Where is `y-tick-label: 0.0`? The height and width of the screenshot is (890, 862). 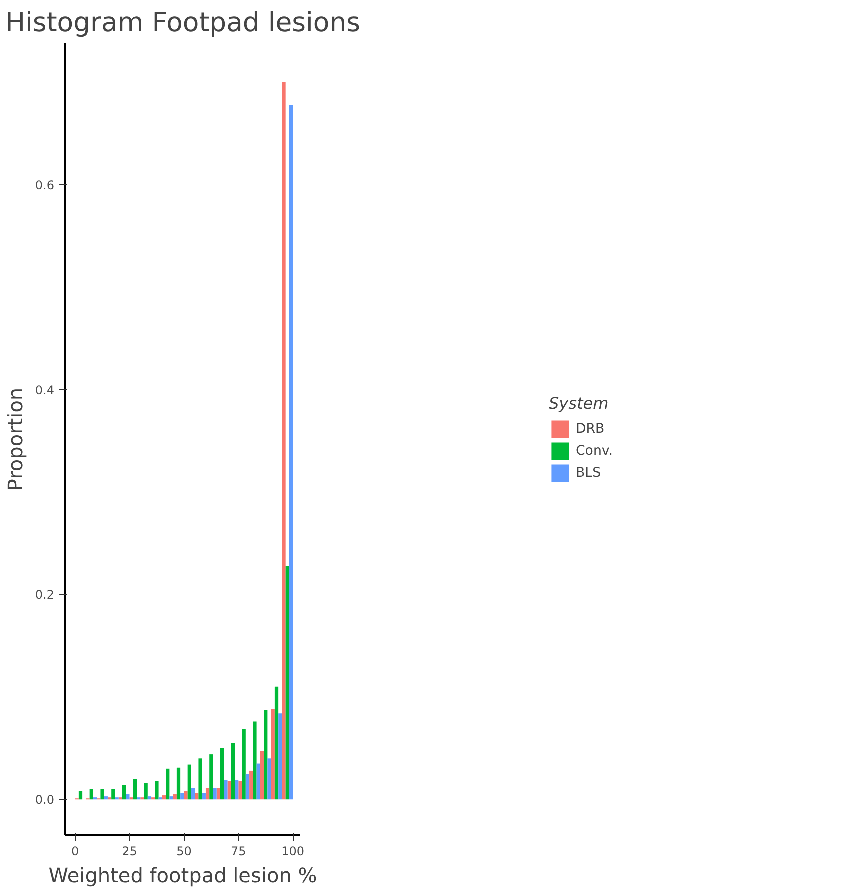
y-tick-label: 0.0 is located at coordinates (45, 800).